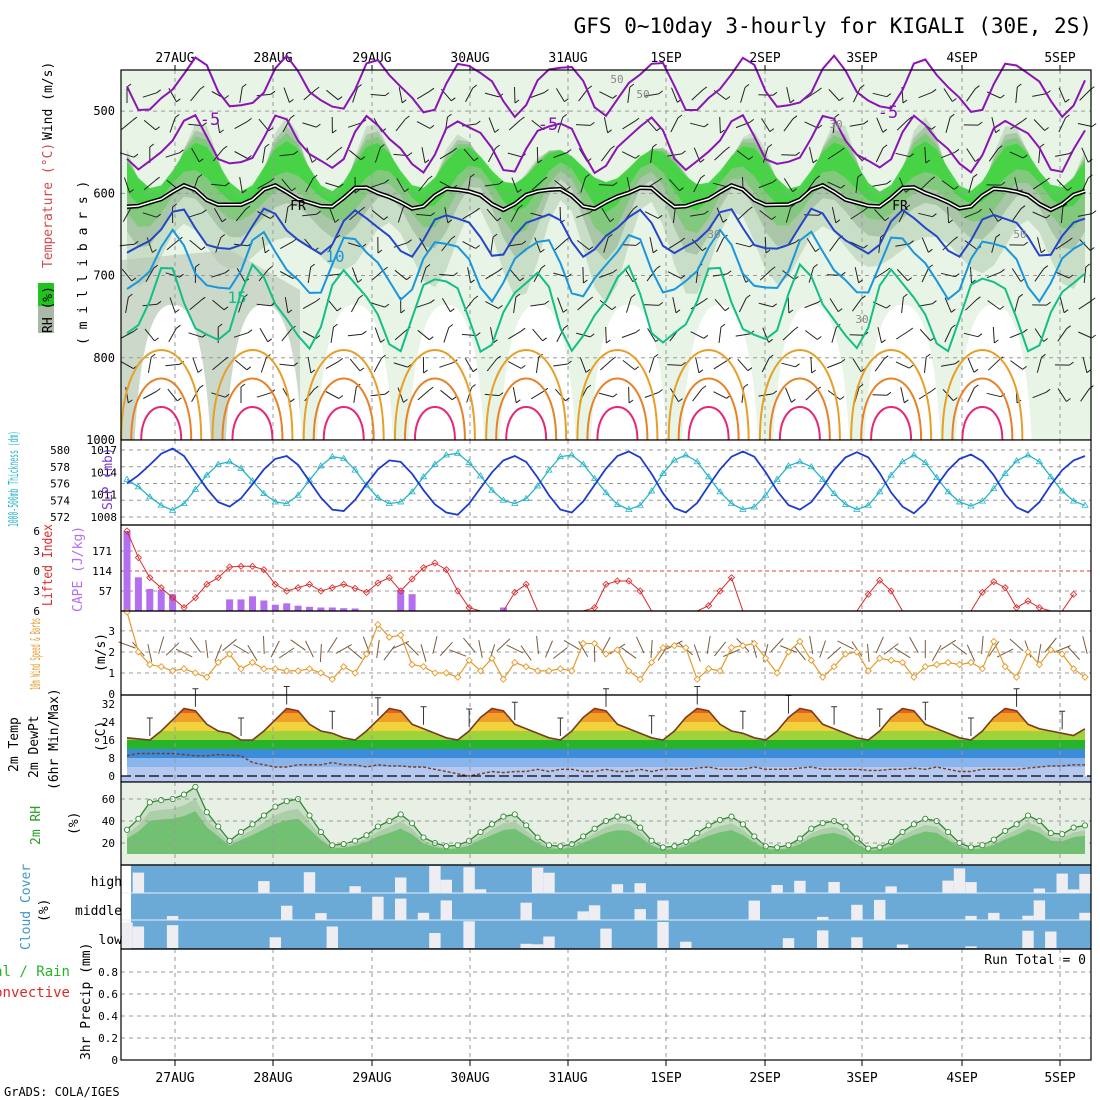 The image size is (1100, 1100). I want to click on contour-label: FR, so click(900, 206).